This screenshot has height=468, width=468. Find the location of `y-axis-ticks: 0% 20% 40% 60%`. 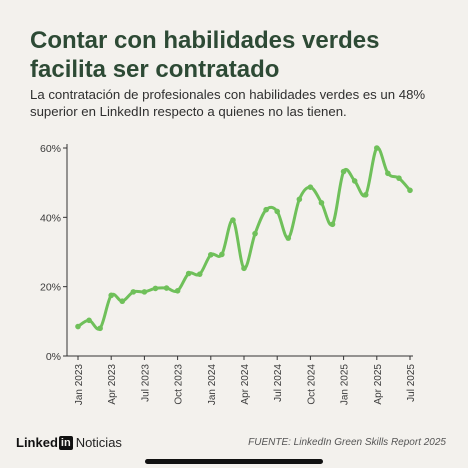

y-axis-ticks: 0% 20% 40% 60% is located at coordinates (53, 253).